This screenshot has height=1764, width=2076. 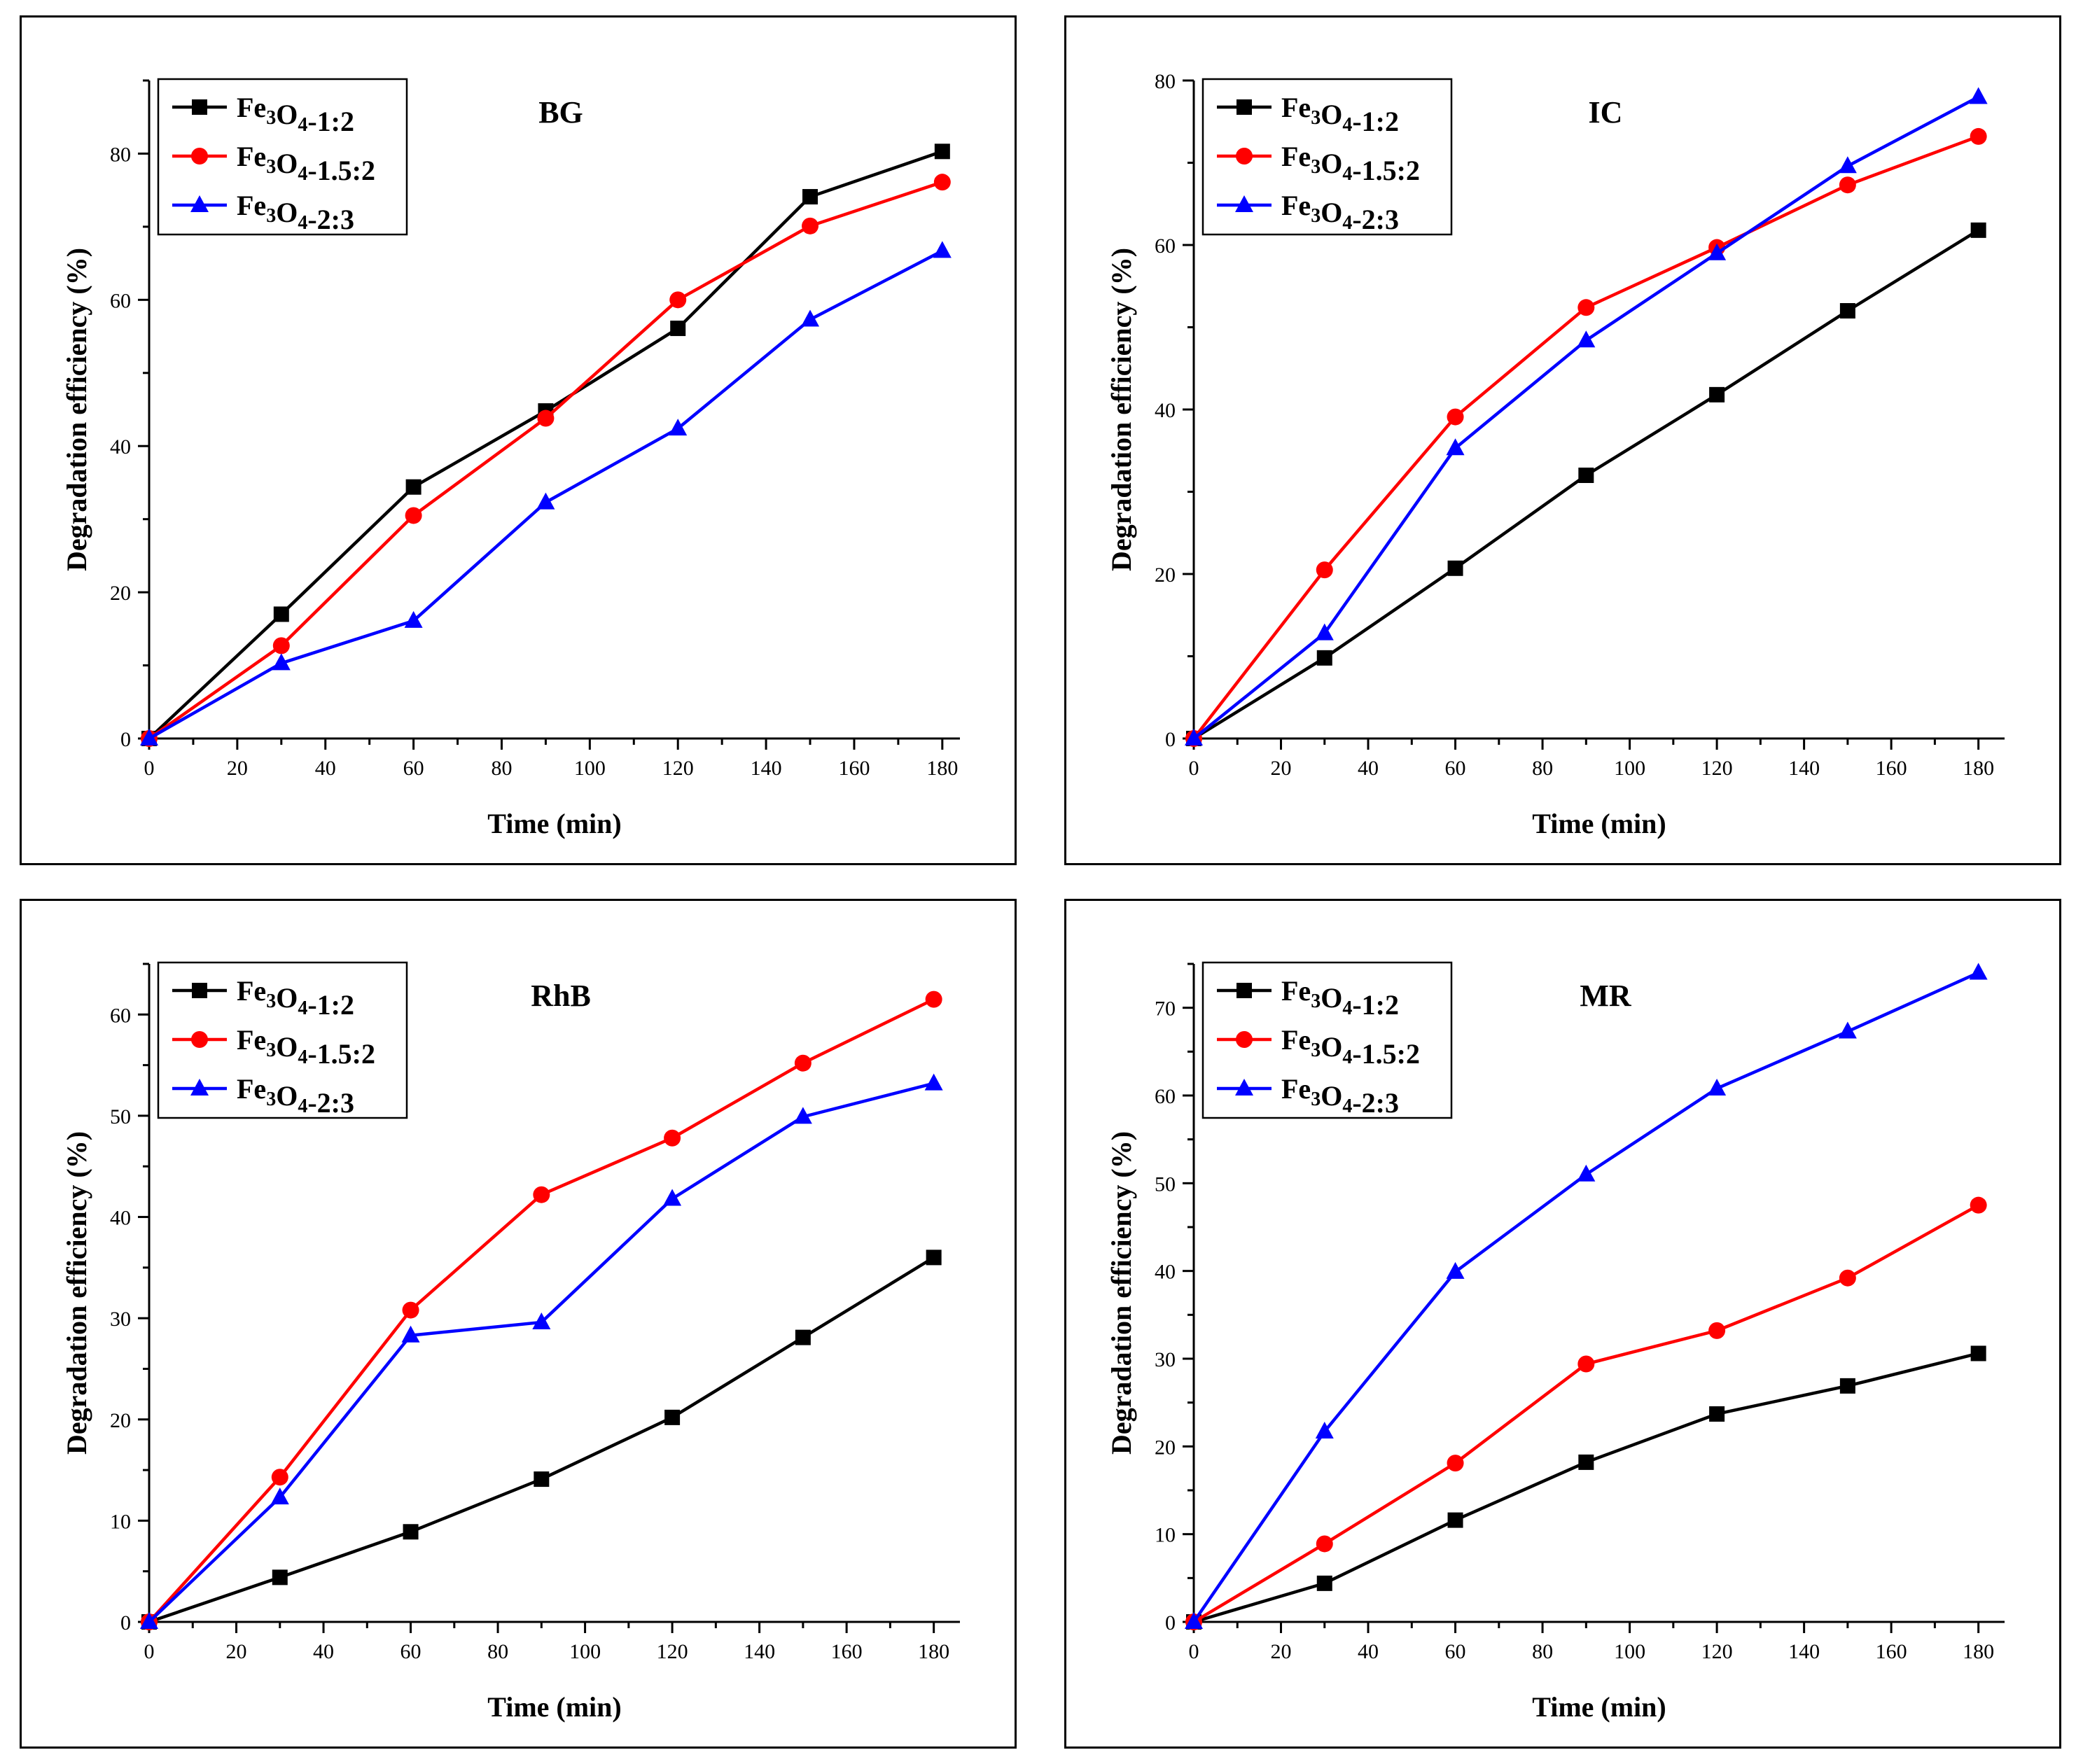 I want to click on bg-x-tick-label: 160, so click(x=854, y=768).